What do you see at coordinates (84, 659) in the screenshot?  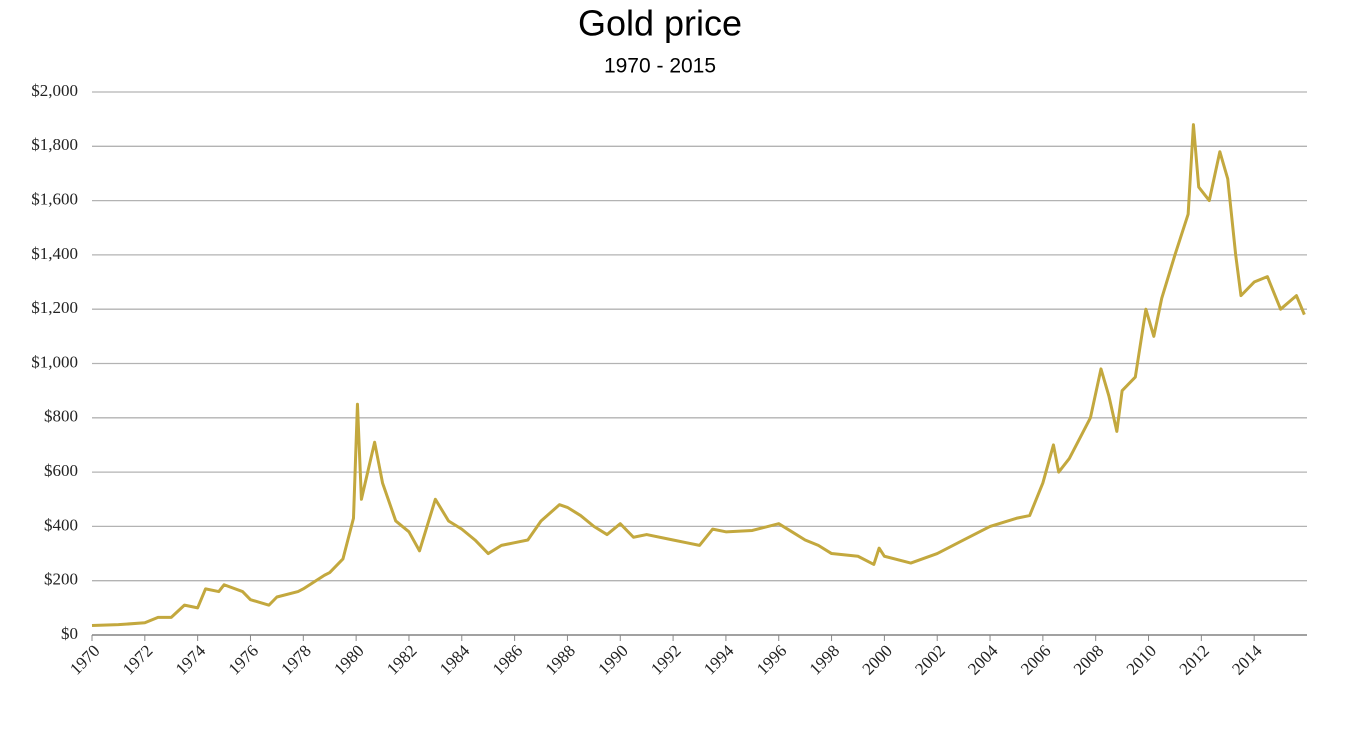 I see `x-tick-label: 1970` at bounding box center [84, 659].